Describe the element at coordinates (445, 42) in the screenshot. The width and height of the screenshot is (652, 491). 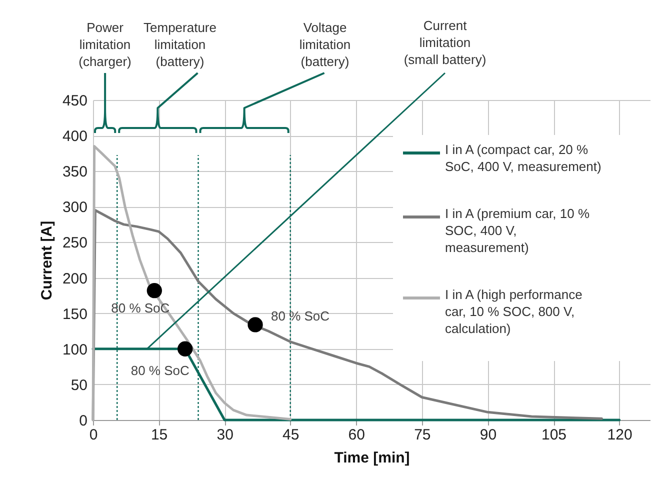
I see `annotation: Current limitation (small battery)` at that location.